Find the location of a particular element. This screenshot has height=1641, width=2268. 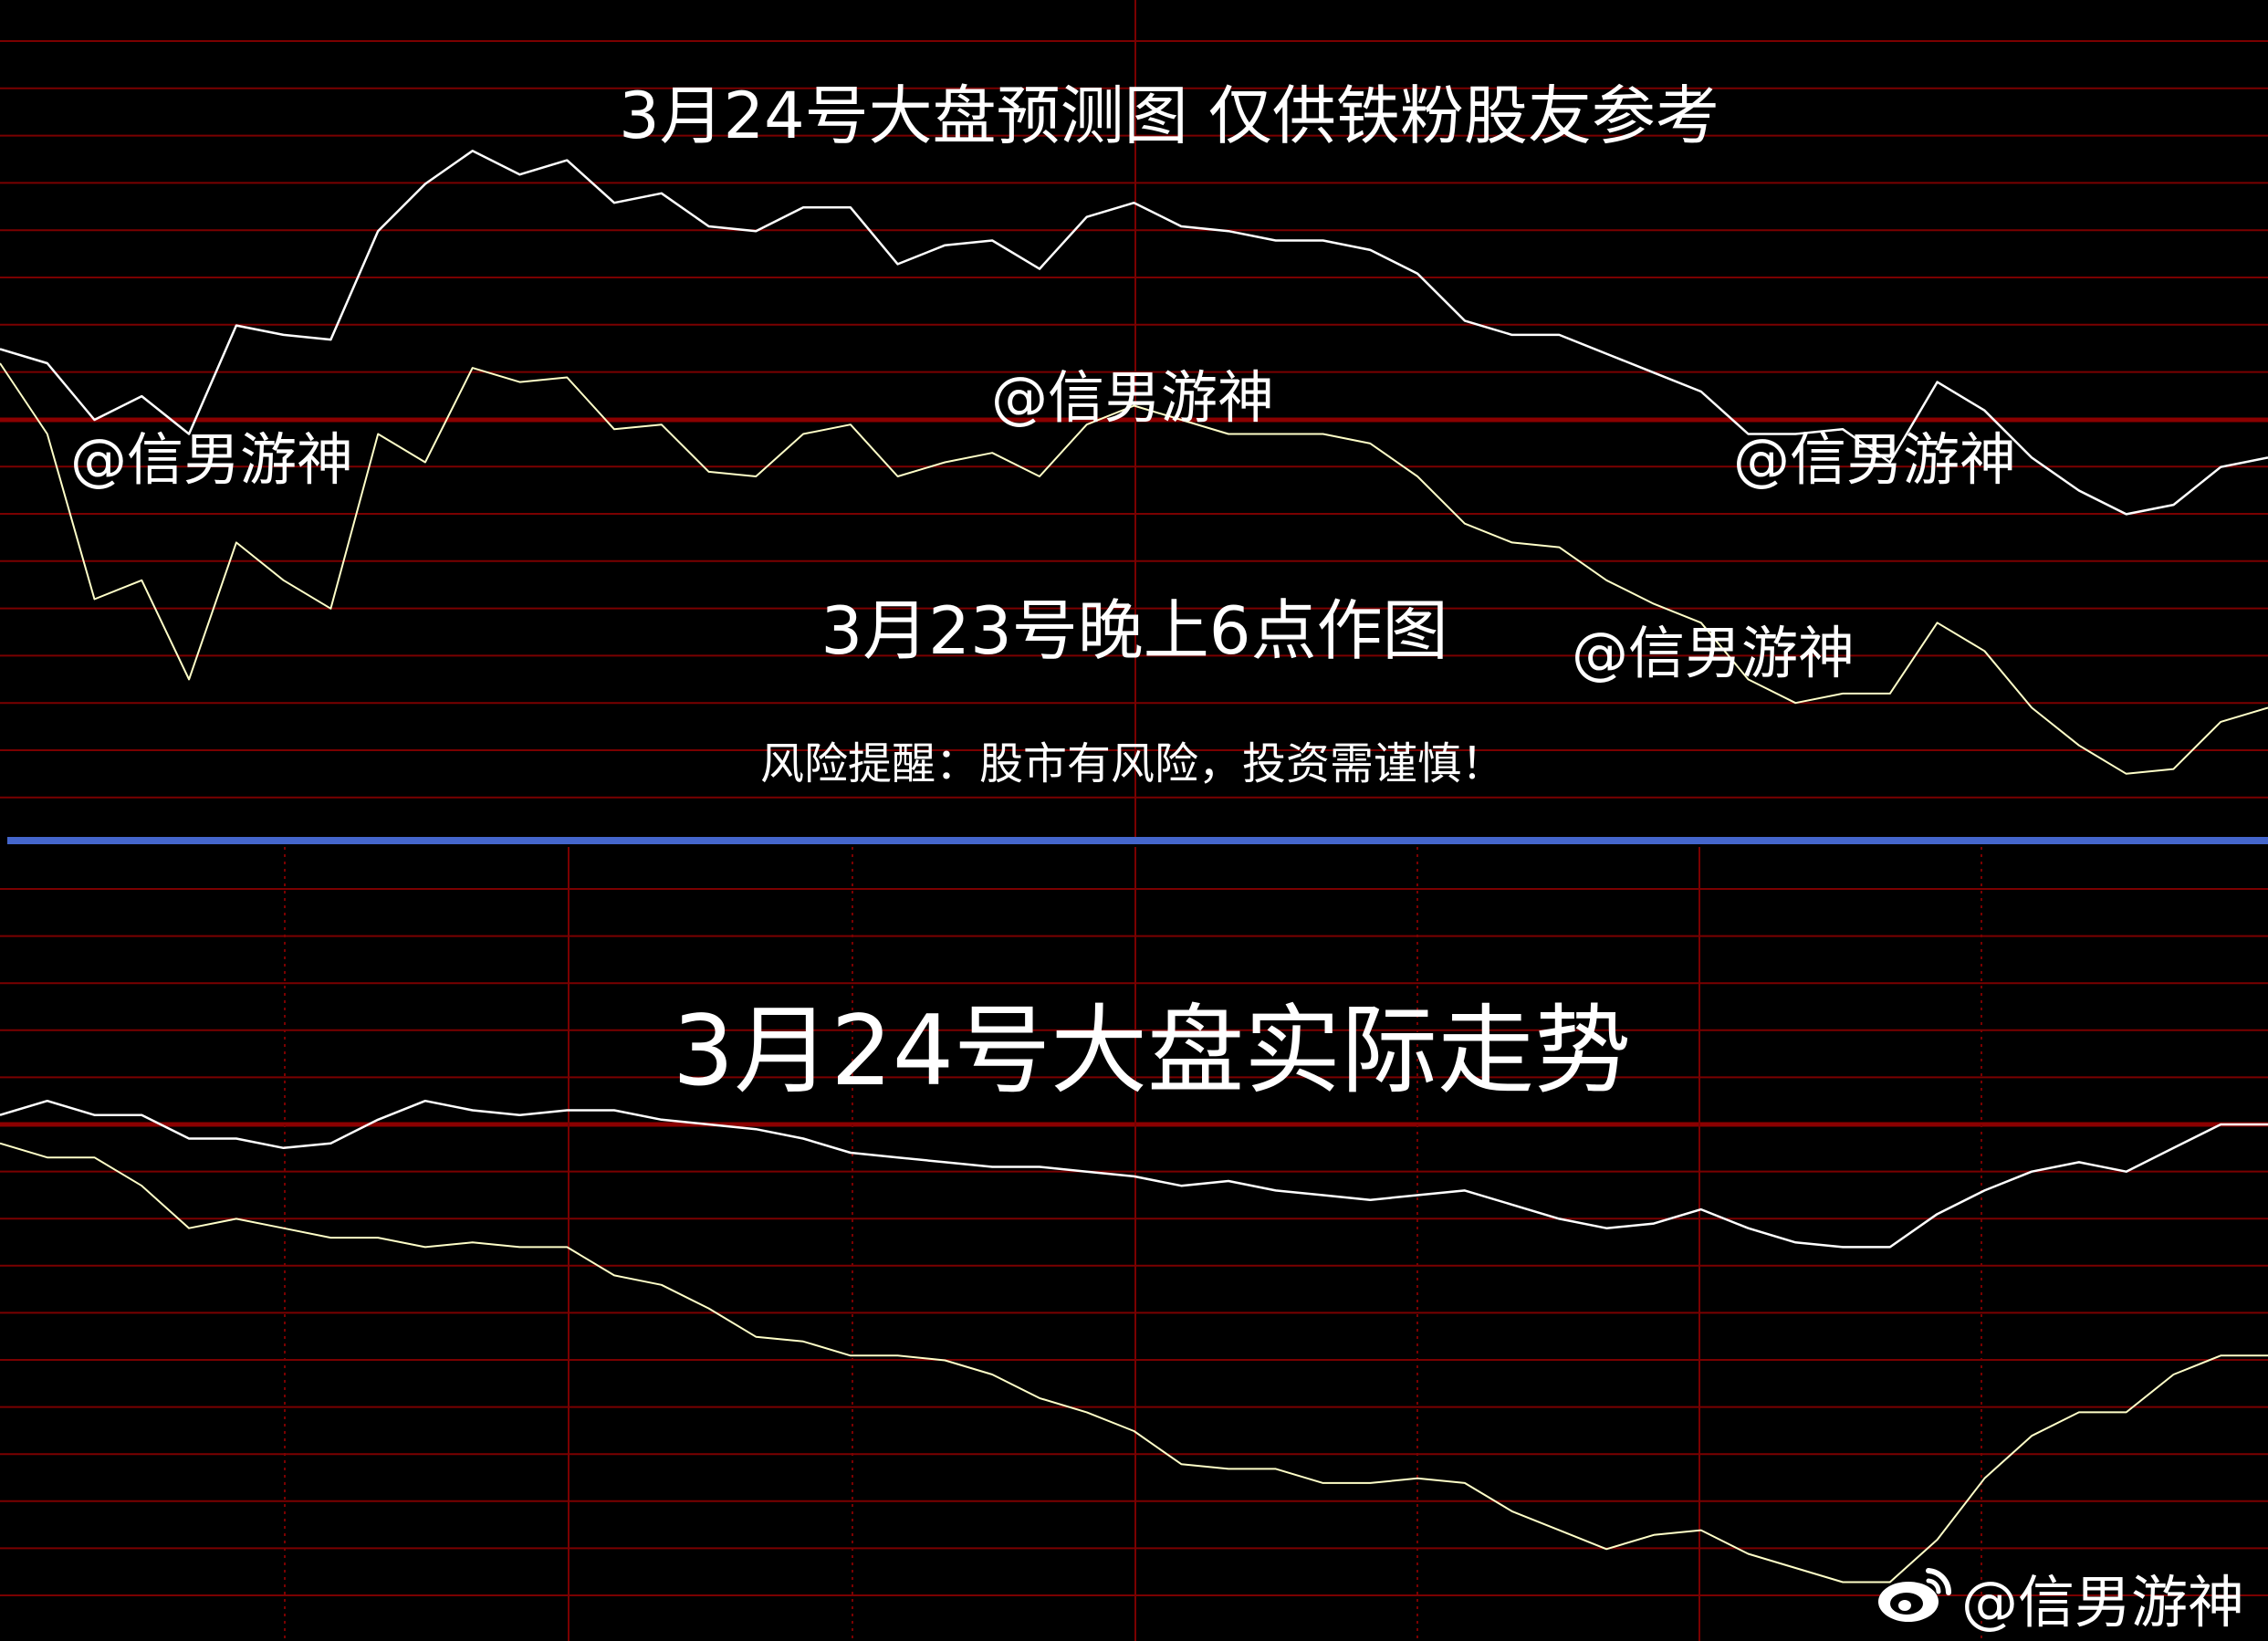

risk-notice: 风险提醒：股市有风险，投资需谨慎！ is located at coordinates (1132, 764).